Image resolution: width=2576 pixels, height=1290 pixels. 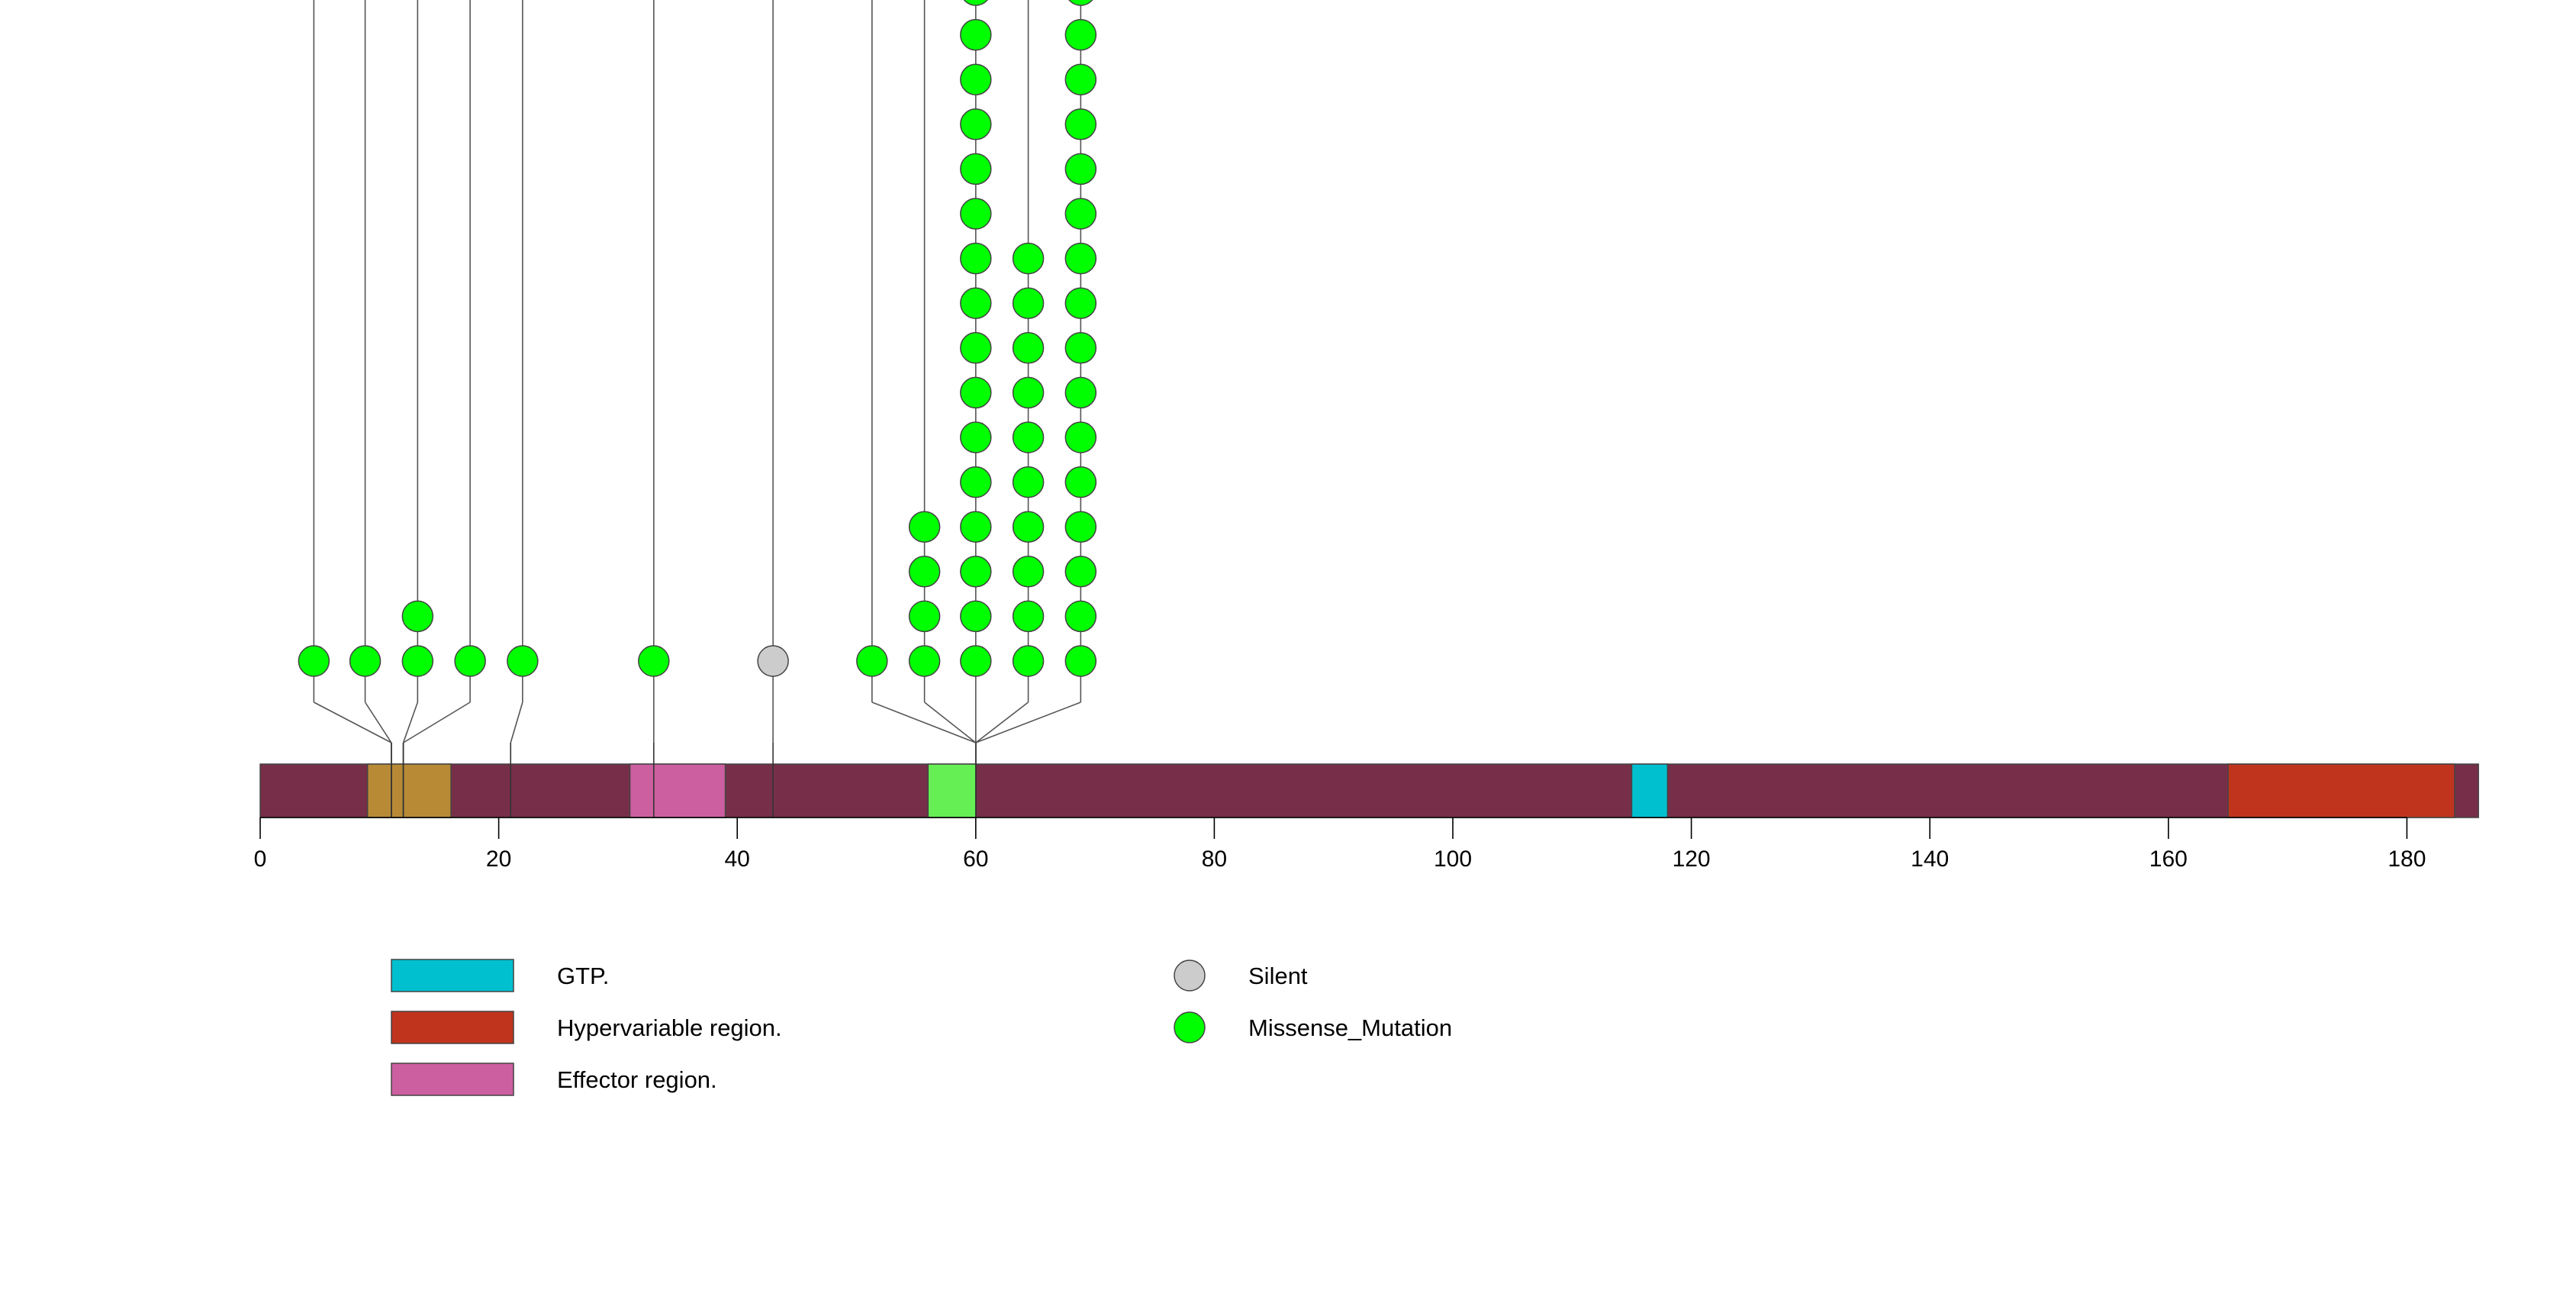 I want to click on x-tick-label-7: 140, so click(x=1930, y=860).